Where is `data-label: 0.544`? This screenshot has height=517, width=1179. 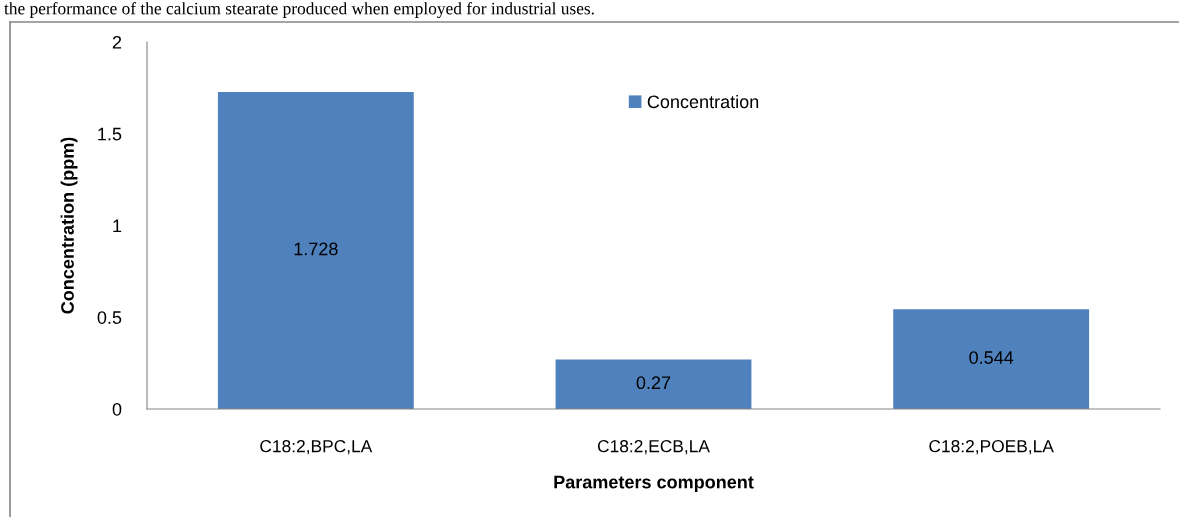
data-label: 0.544 is located at coordinates (991, 357).